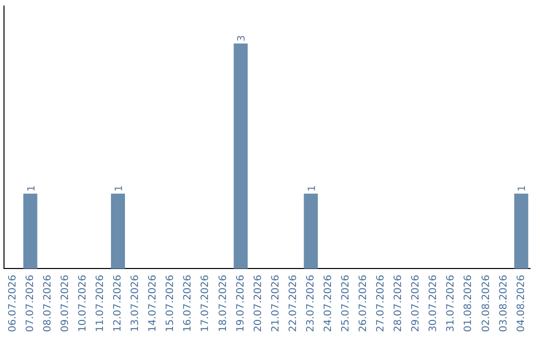 The height and width of the screenshot is (340, 540). Describe the element at coordinates (398, 303) in the screenshot. I see `x-tick-label: 28.07.2026` at that location.